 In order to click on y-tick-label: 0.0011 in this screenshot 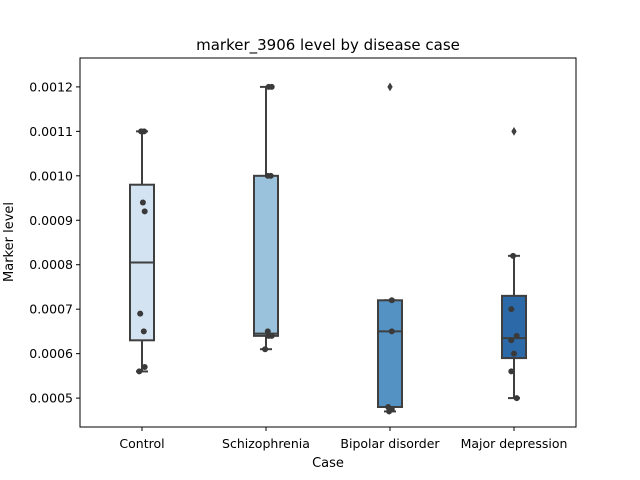, I will do `click(51, 131)`.